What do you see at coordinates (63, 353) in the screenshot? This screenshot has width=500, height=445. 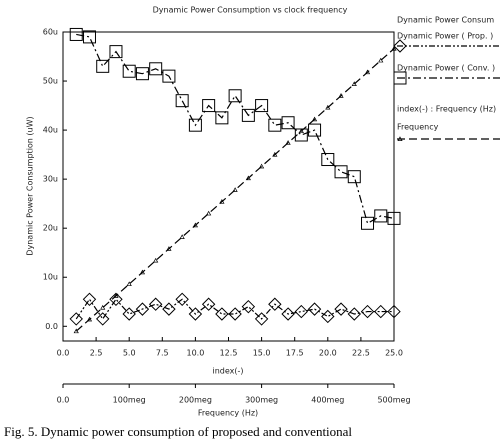 I see `x-tick-label: 0.0` at bounding box center [63, 353].